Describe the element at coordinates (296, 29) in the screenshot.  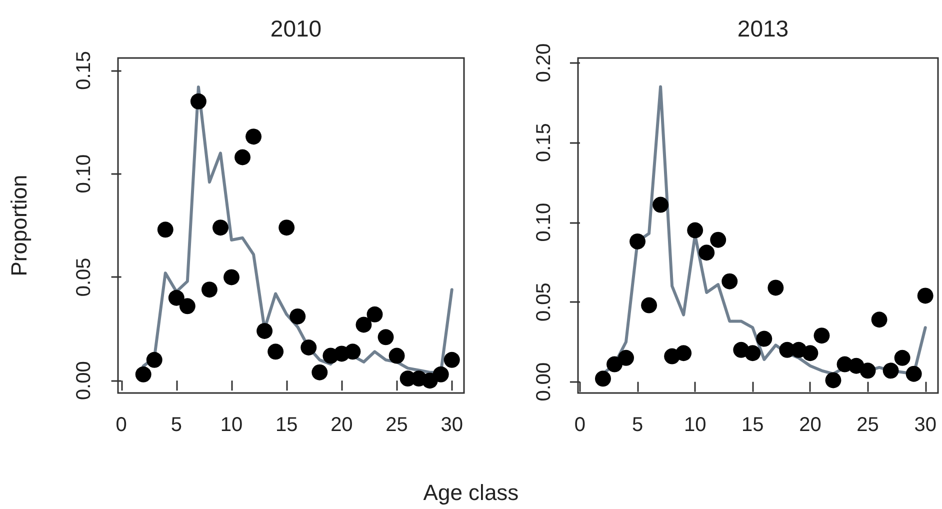
I see `chart-title: 2010` at that location.